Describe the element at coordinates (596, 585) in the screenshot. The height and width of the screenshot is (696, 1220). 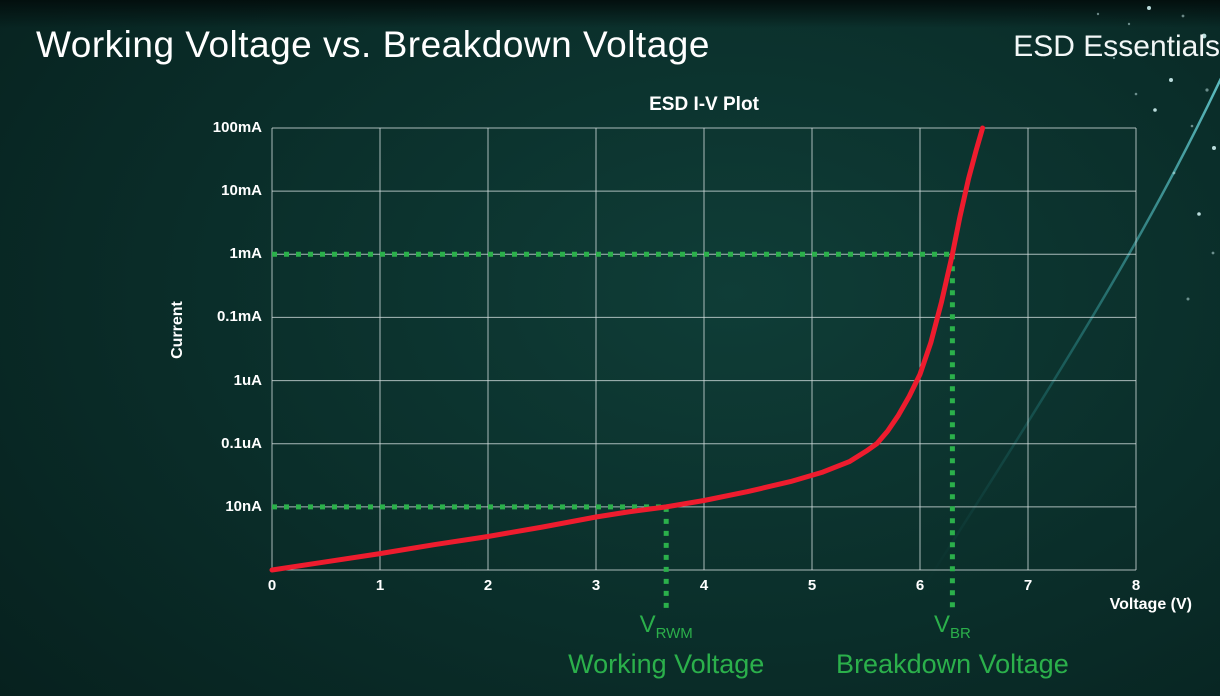
I see `x-tick-label: 3` at that location.